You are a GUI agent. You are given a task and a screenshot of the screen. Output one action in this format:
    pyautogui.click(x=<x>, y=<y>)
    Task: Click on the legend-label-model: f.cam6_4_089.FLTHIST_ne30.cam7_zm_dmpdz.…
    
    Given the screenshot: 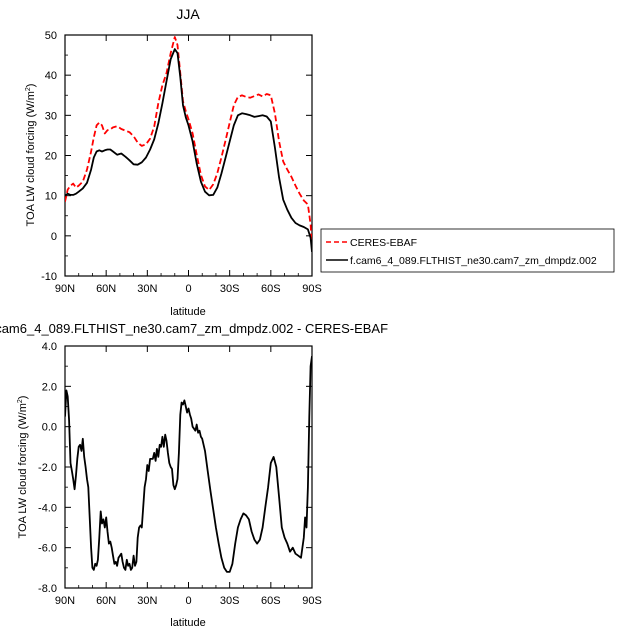 What is the action you would take?
    pyautogui.click(x=473, y=261)
    